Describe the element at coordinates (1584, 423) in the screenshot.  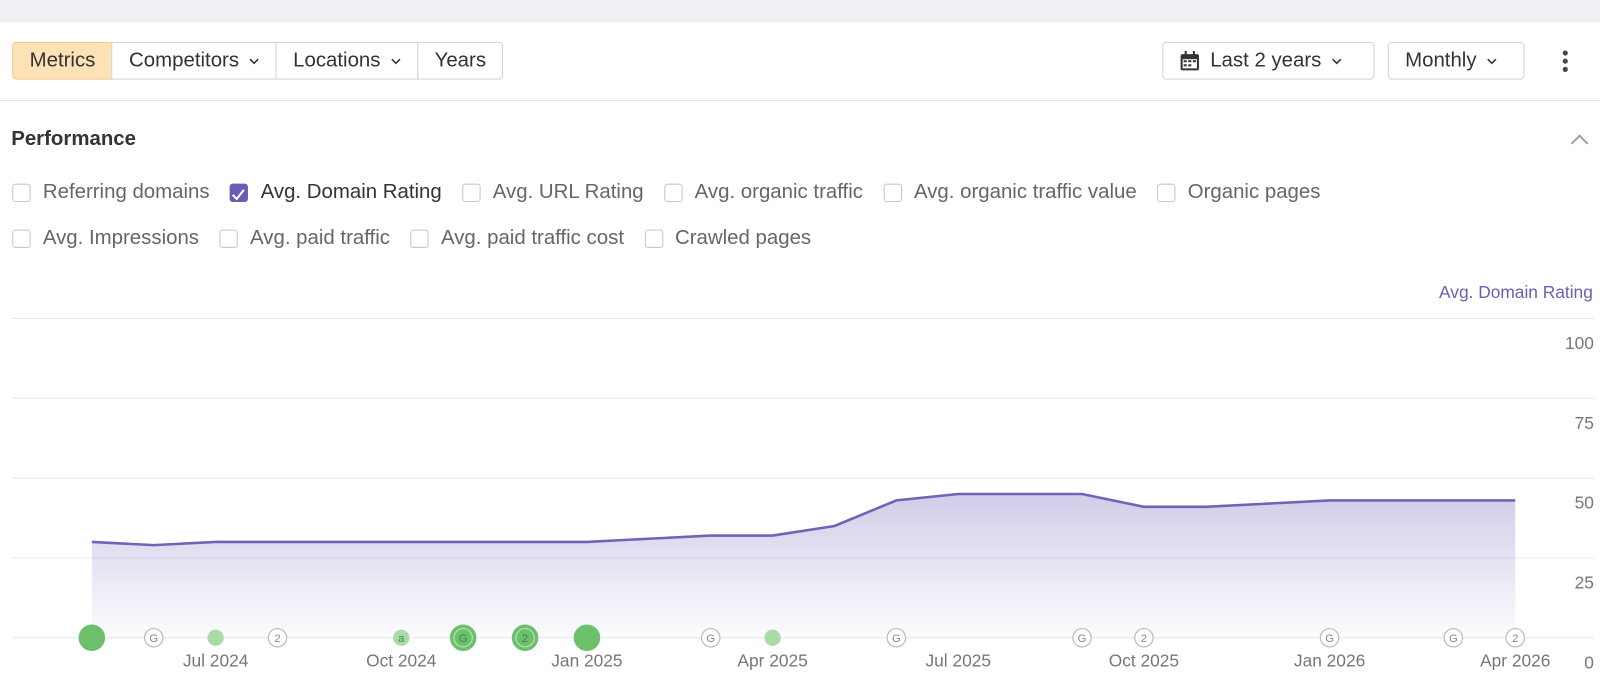
I see `y-tick-label: 75` at that location.